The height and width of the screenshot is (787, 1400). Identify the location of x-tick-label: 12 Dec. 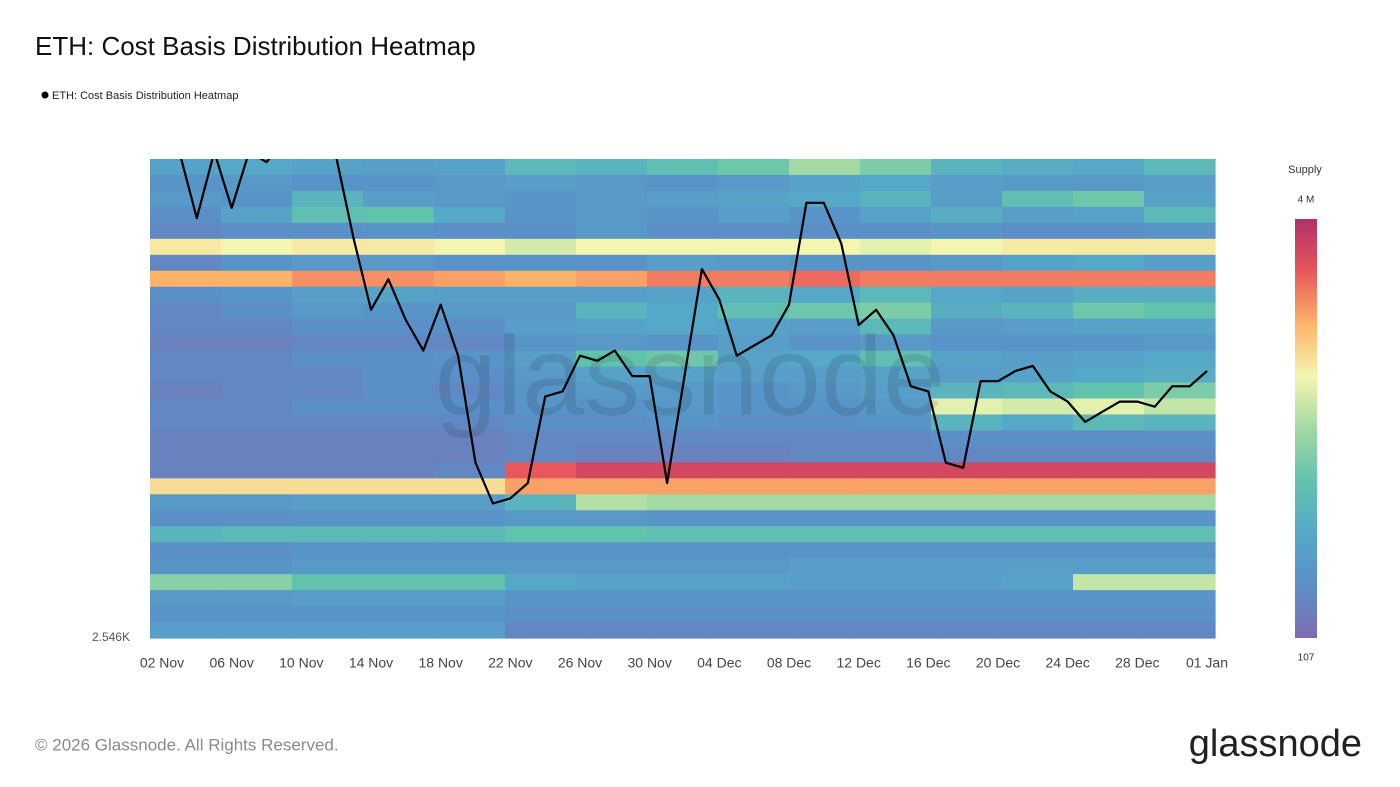
(858, 663).